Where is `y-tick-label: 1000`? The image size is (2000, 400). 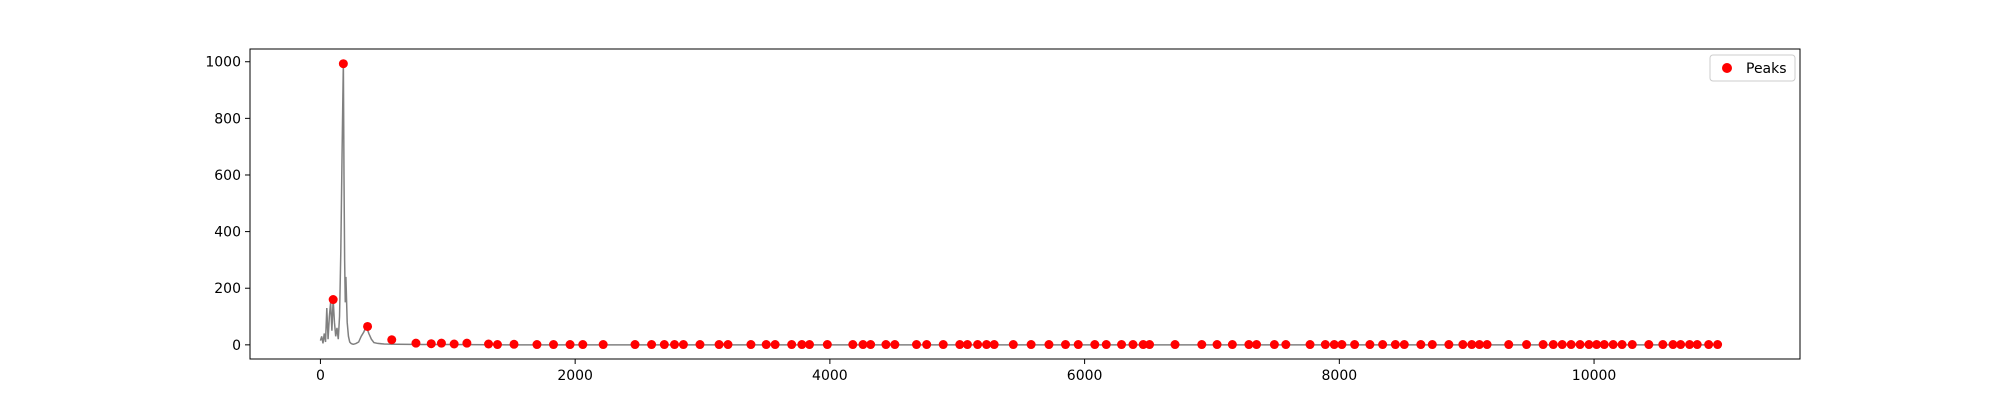 y-tick-label: 1000 is located at coordinates (223, 63).